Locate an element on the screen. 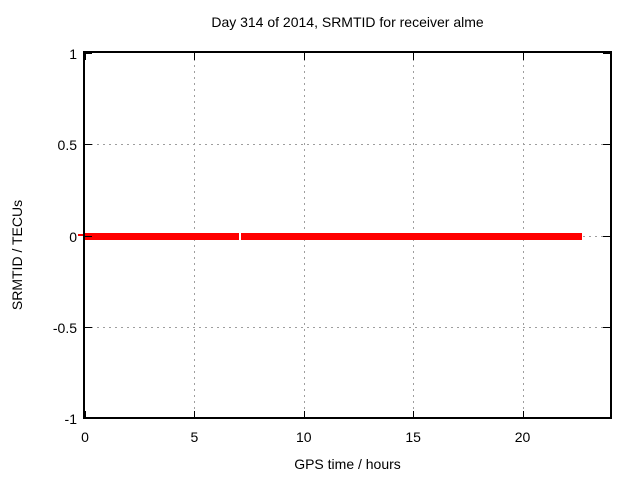 Image resolution: width=640 pixels, height=480 pixels. y-axis-label: SRMTID / TECUs is located at coordinates (17, 255).